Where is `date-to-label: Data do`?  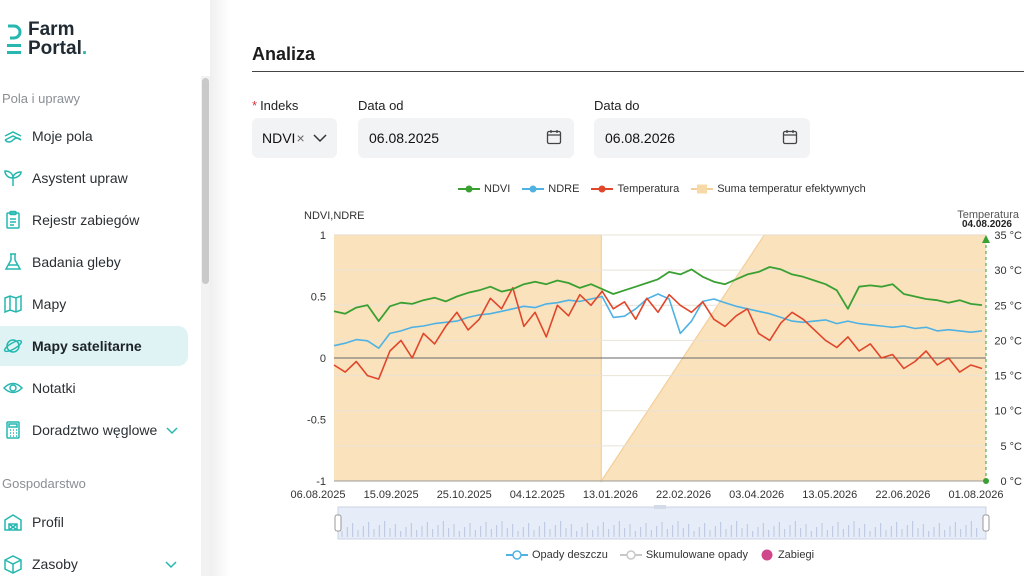 date-to-label: Data do is located at coordinates (617, 105).